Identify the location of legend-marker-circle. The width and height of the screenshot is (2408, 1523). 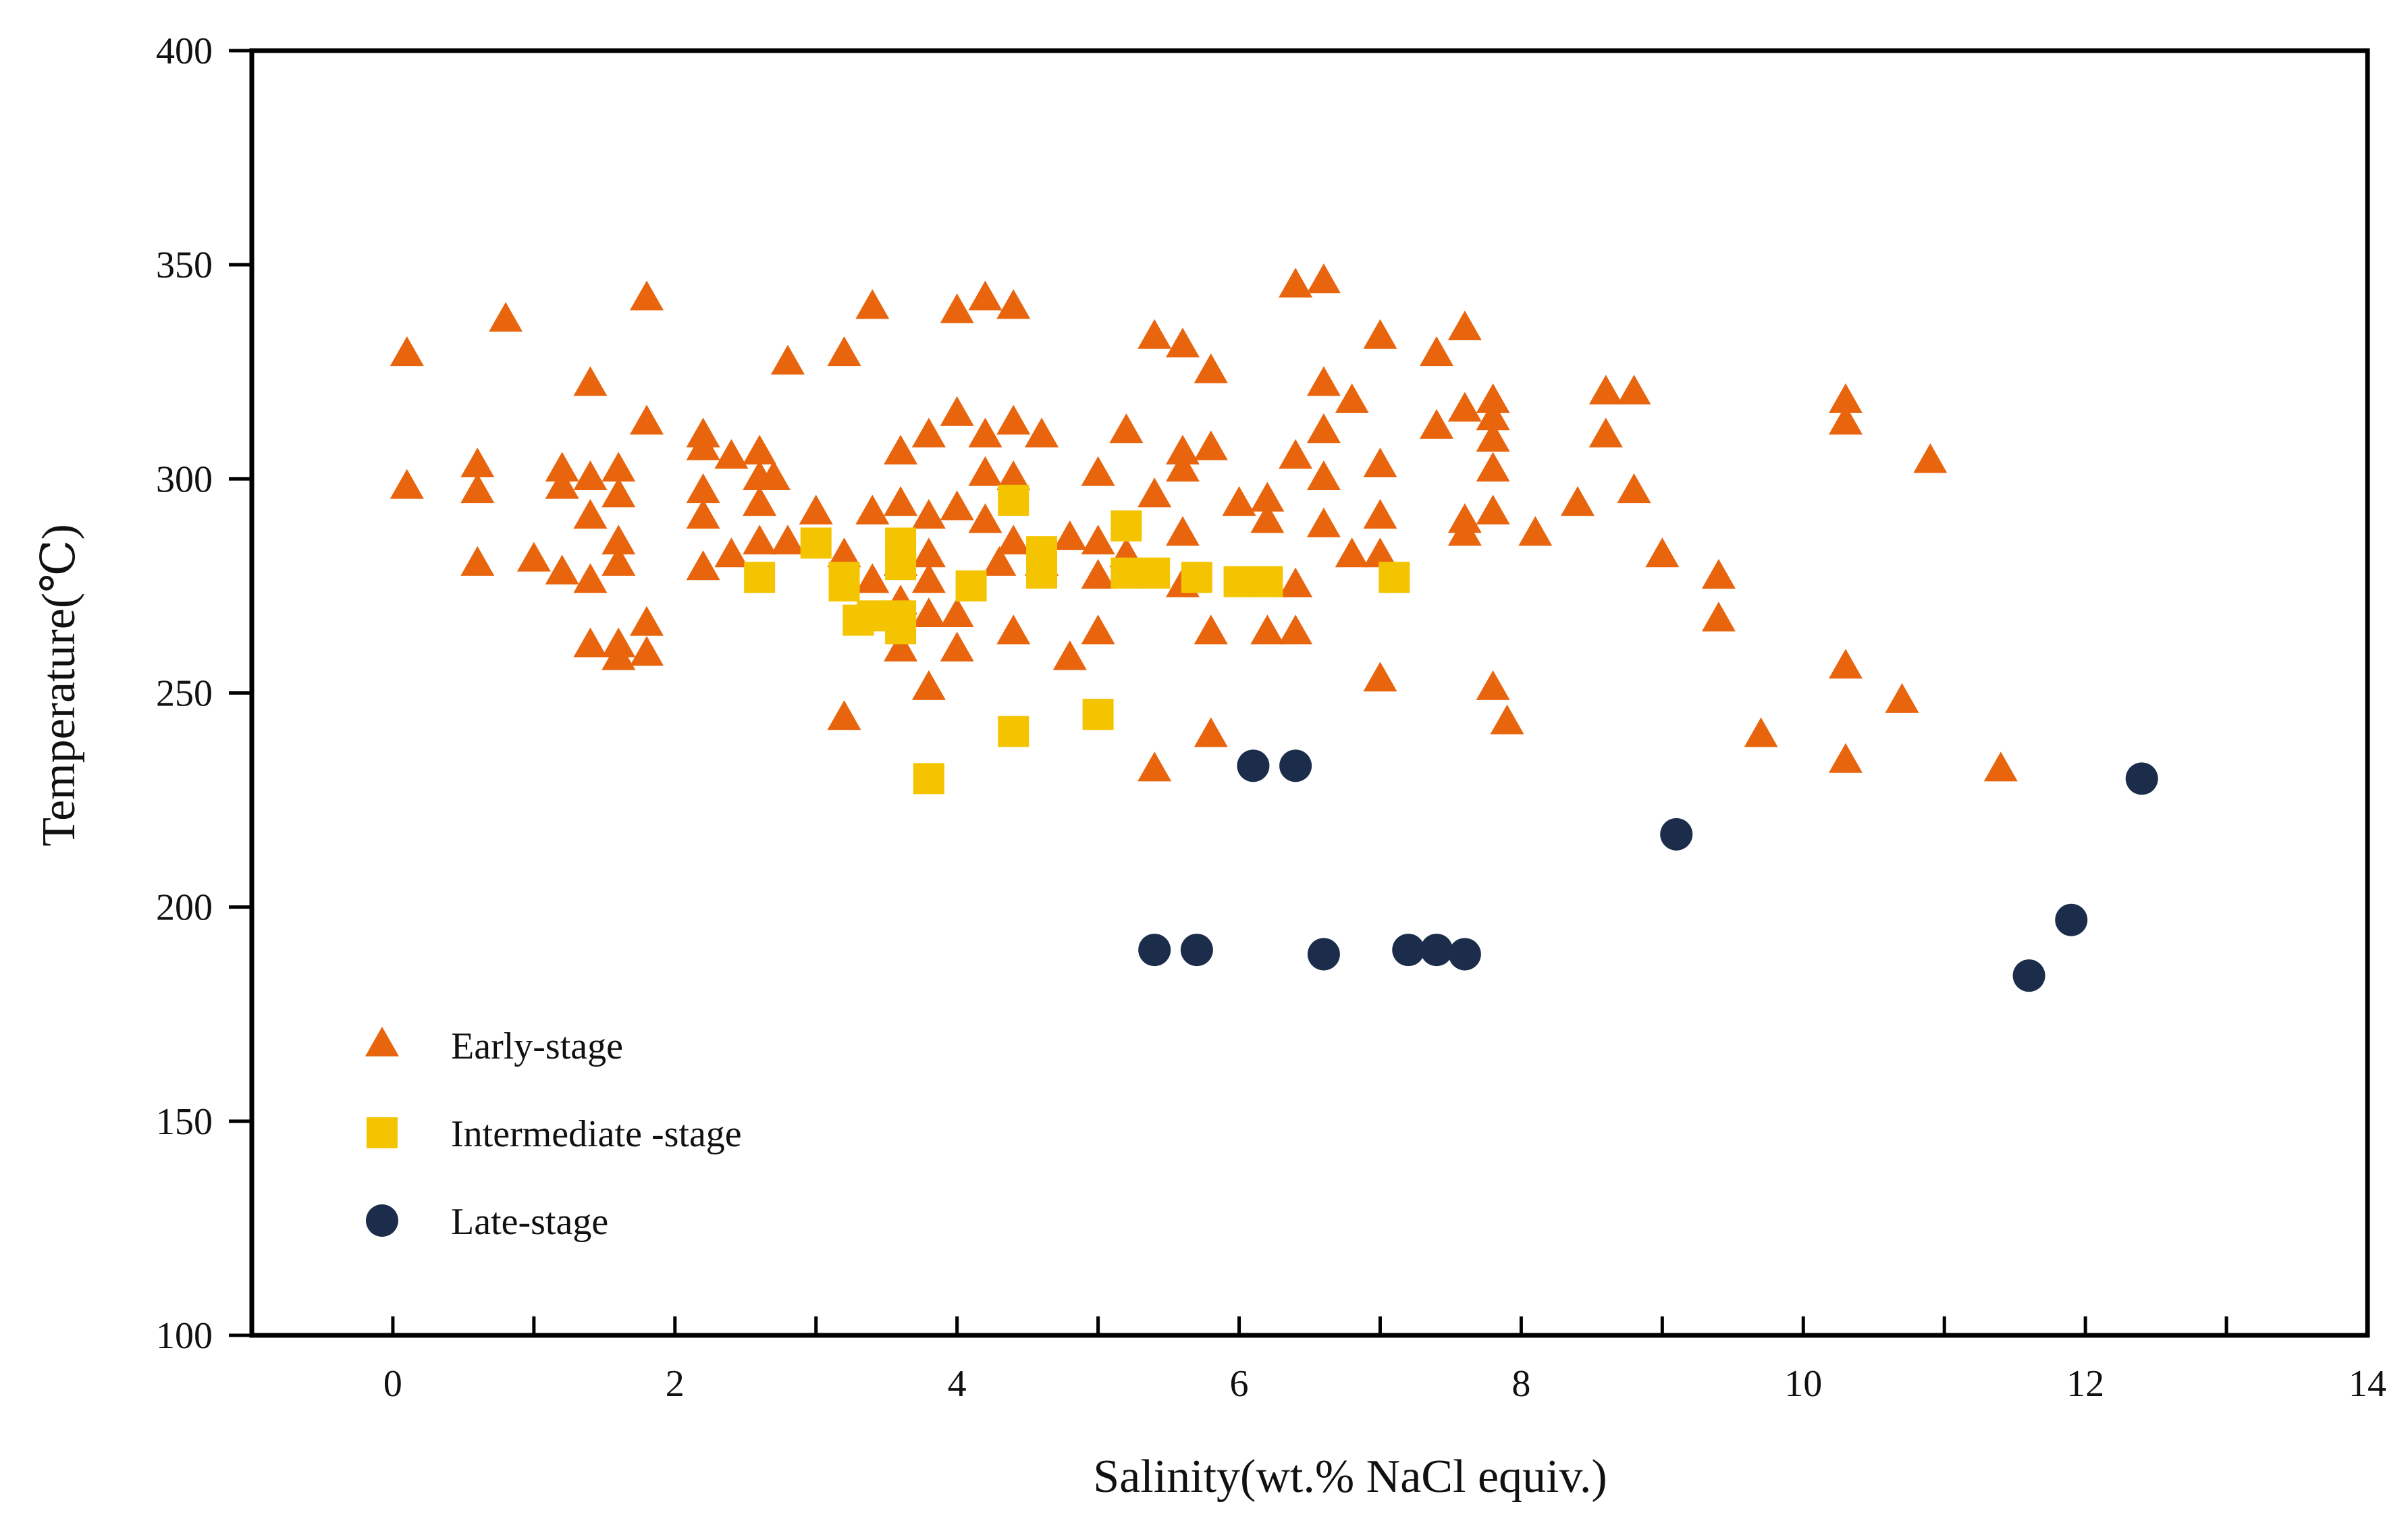
(382, 1220).